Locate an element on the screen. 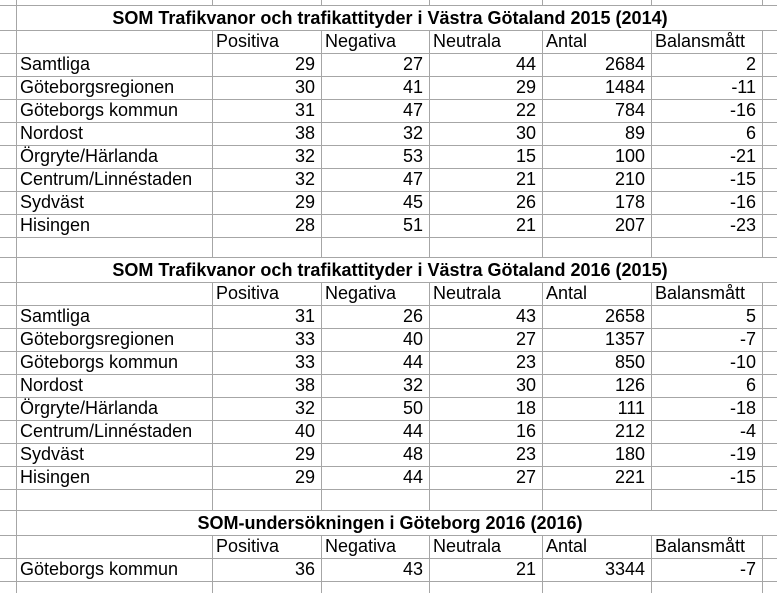 This screenshot has width=777, height=593. value-cell: 16 is located at coordinates (486, 432).